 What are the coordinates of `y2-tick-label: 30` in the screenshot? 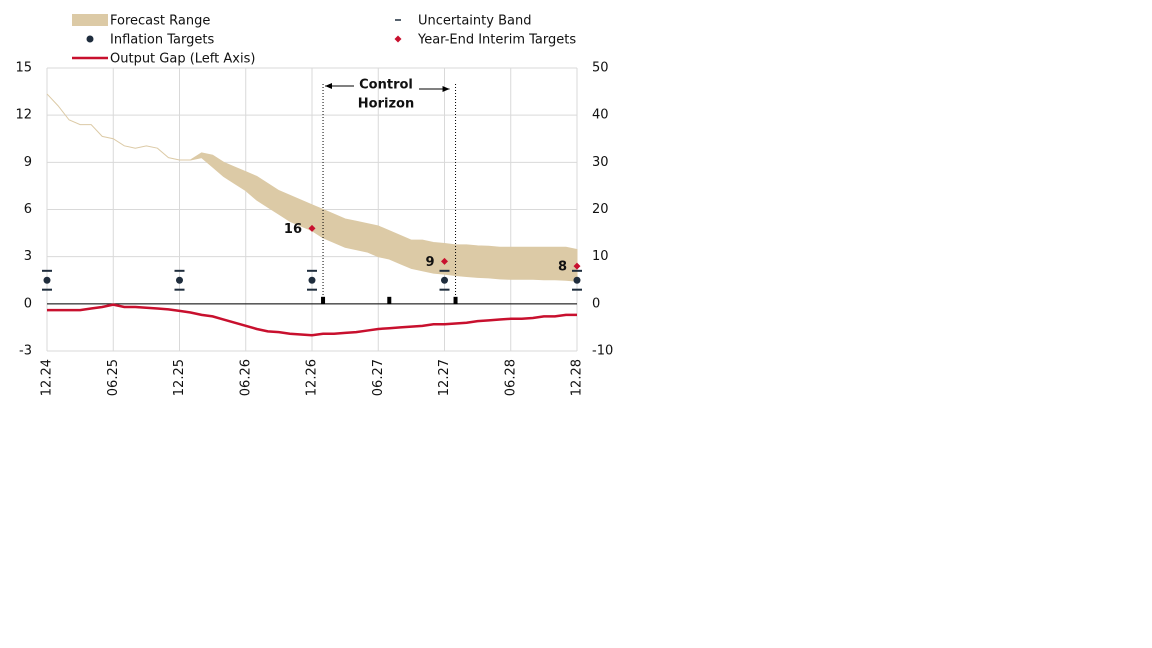 It's located at (600, 162).